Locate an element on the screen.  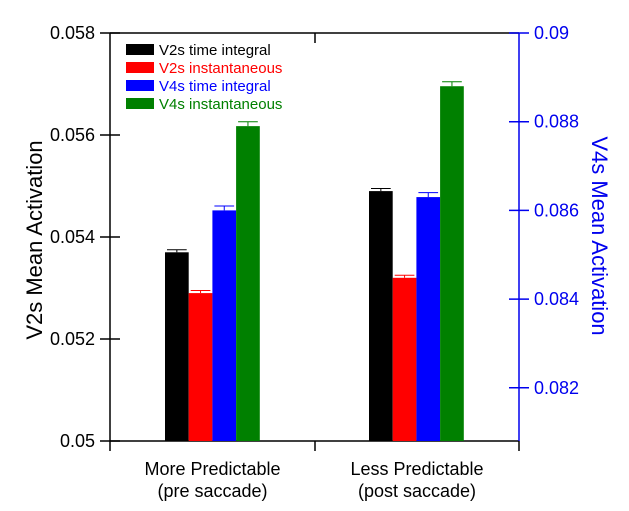
right-tick-label: 0.088 is located at coordinates (556, 122).